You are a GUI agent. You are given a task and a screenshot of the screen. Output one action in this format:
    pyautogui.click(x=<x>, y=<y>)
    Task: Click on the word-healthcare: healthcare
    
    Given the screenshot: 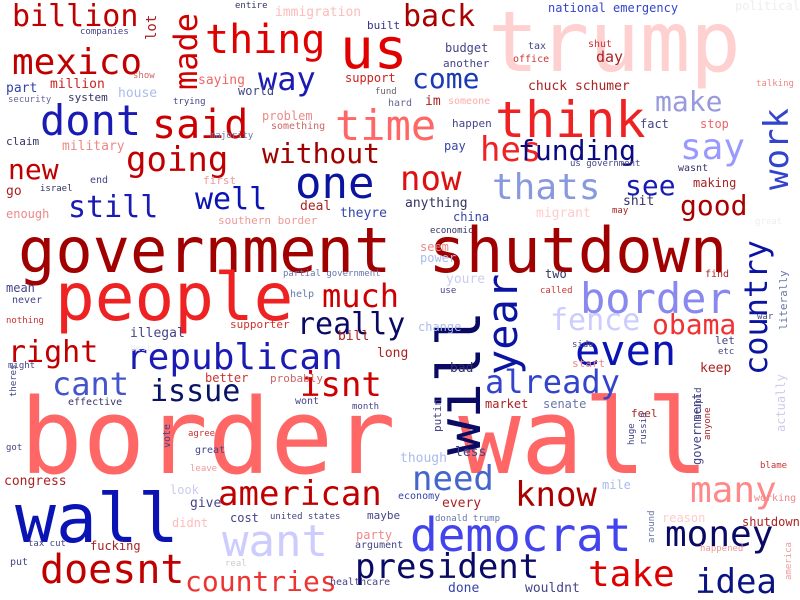 What is the action you would take?
    pyautogui.click(x=360, y=582)
    